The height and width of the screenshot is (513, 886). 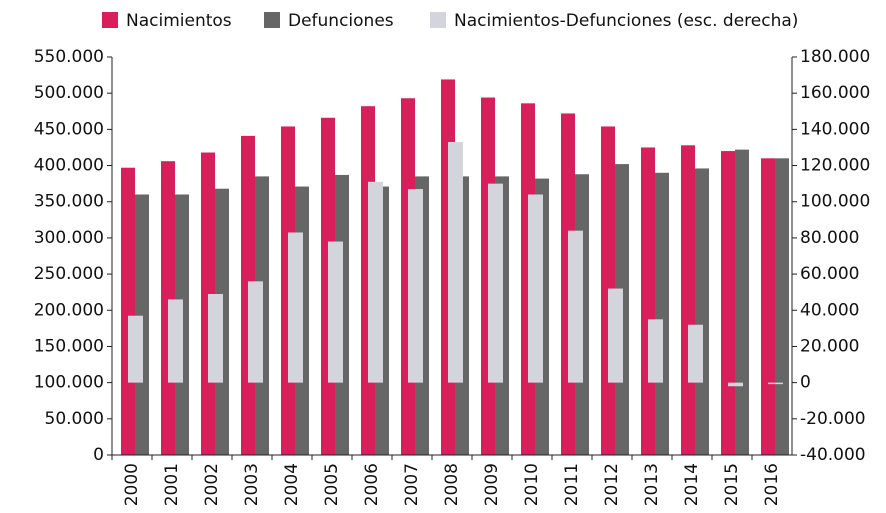 What do you see at coordinates (452, 484) in the screenshot?
I see `x-tick-label: 2008` at bounding box center [452, 484].